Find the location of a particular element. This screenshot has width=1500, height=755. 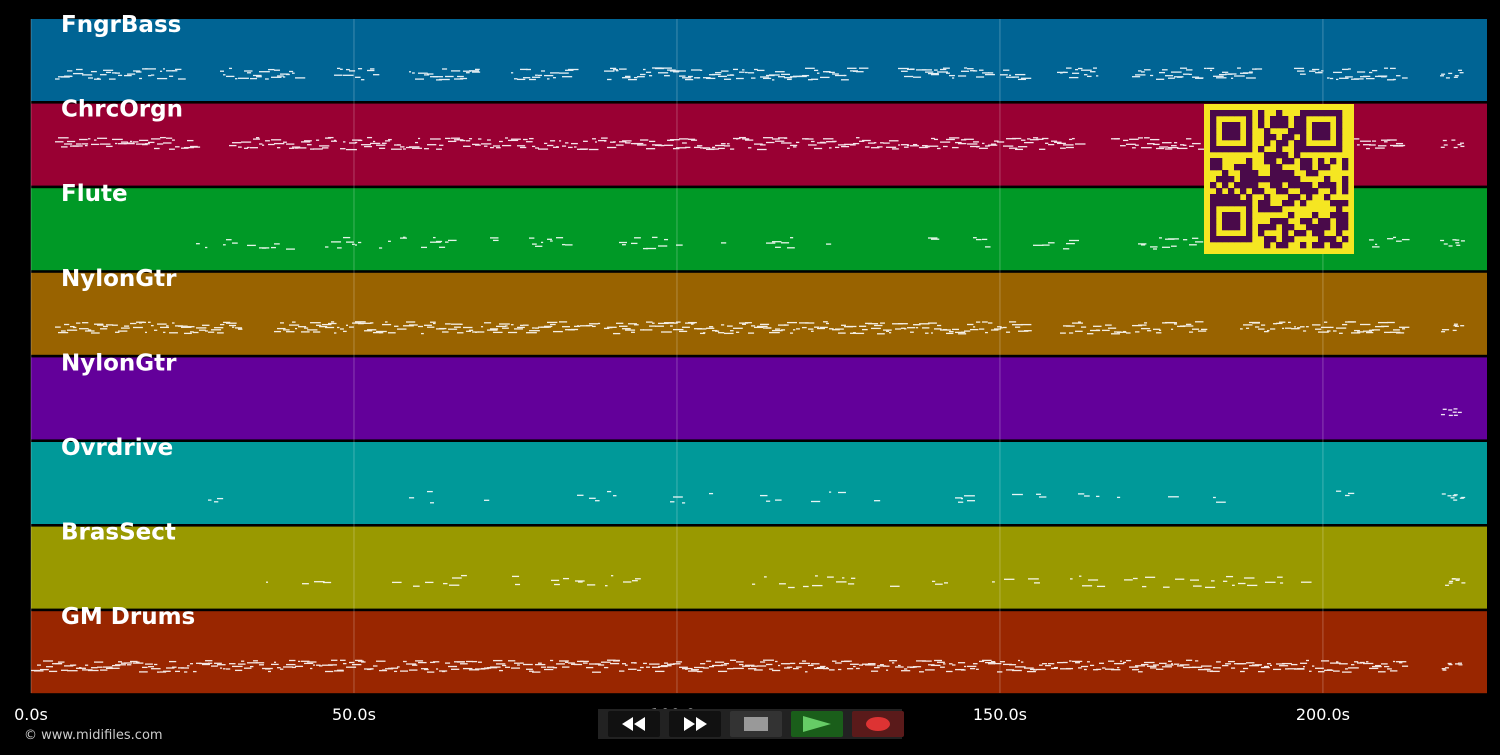

rewind-button is located at coordinates (634, 724).